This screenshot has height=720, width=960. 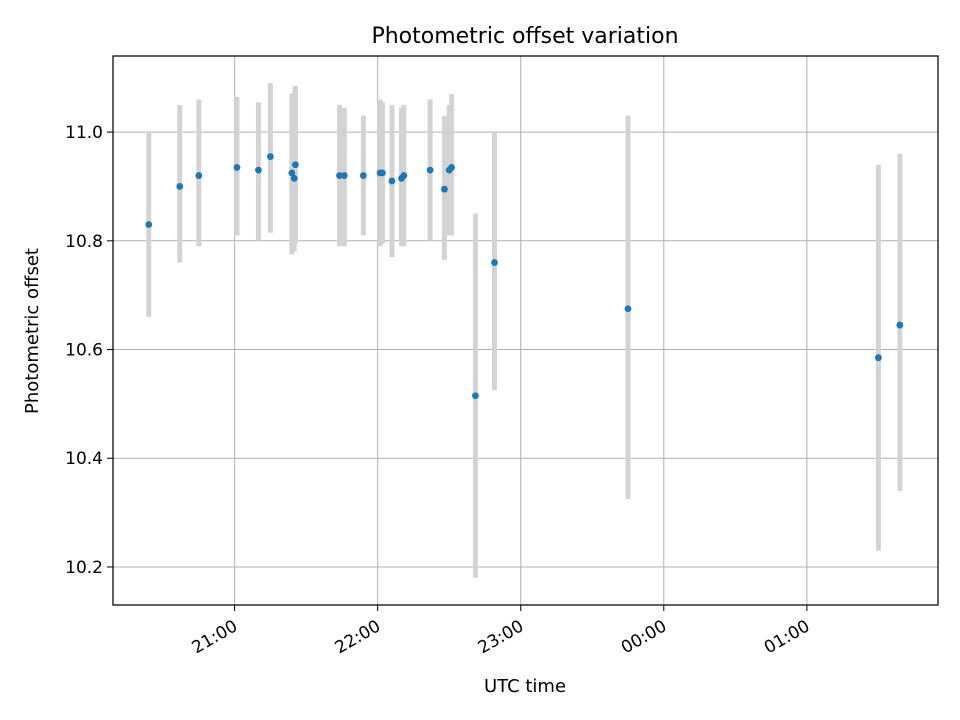 I want to click on y-tick-label: 10.2, so click(x=84, y=568).